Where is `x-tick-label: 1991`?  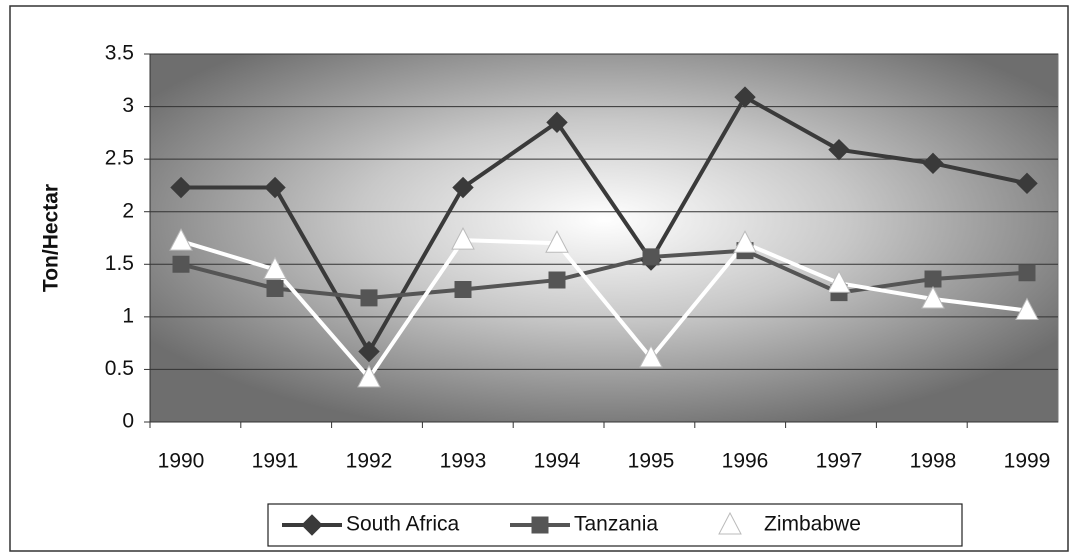 x-tick-label: 1991 is located at coordinates (275, 461).